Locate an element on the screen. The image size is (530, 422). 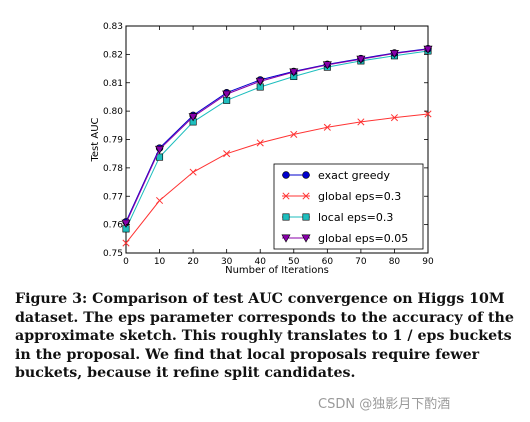
x-tick-label: 40 is located at coordinates (260, 262).